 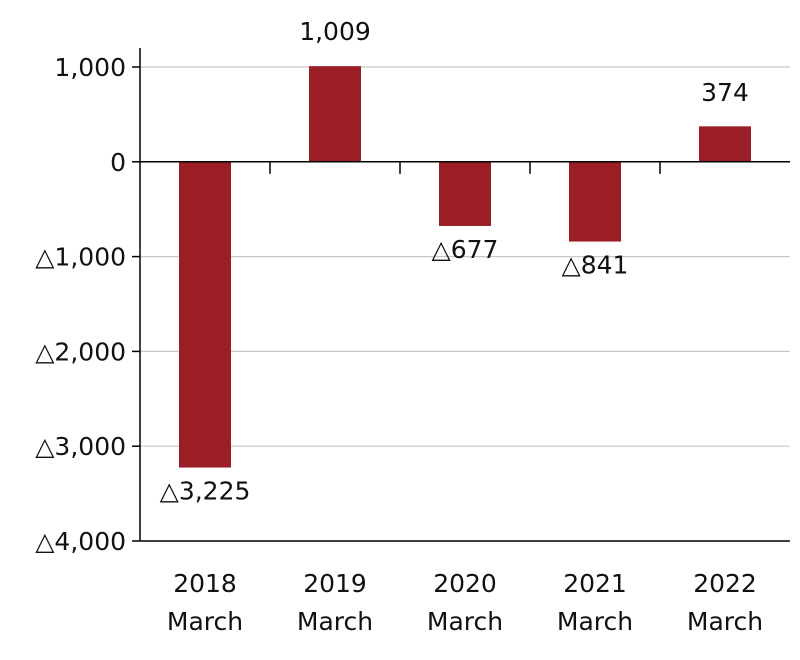 I want to click on x-category-label: 2019, so click(x=335, y=583).